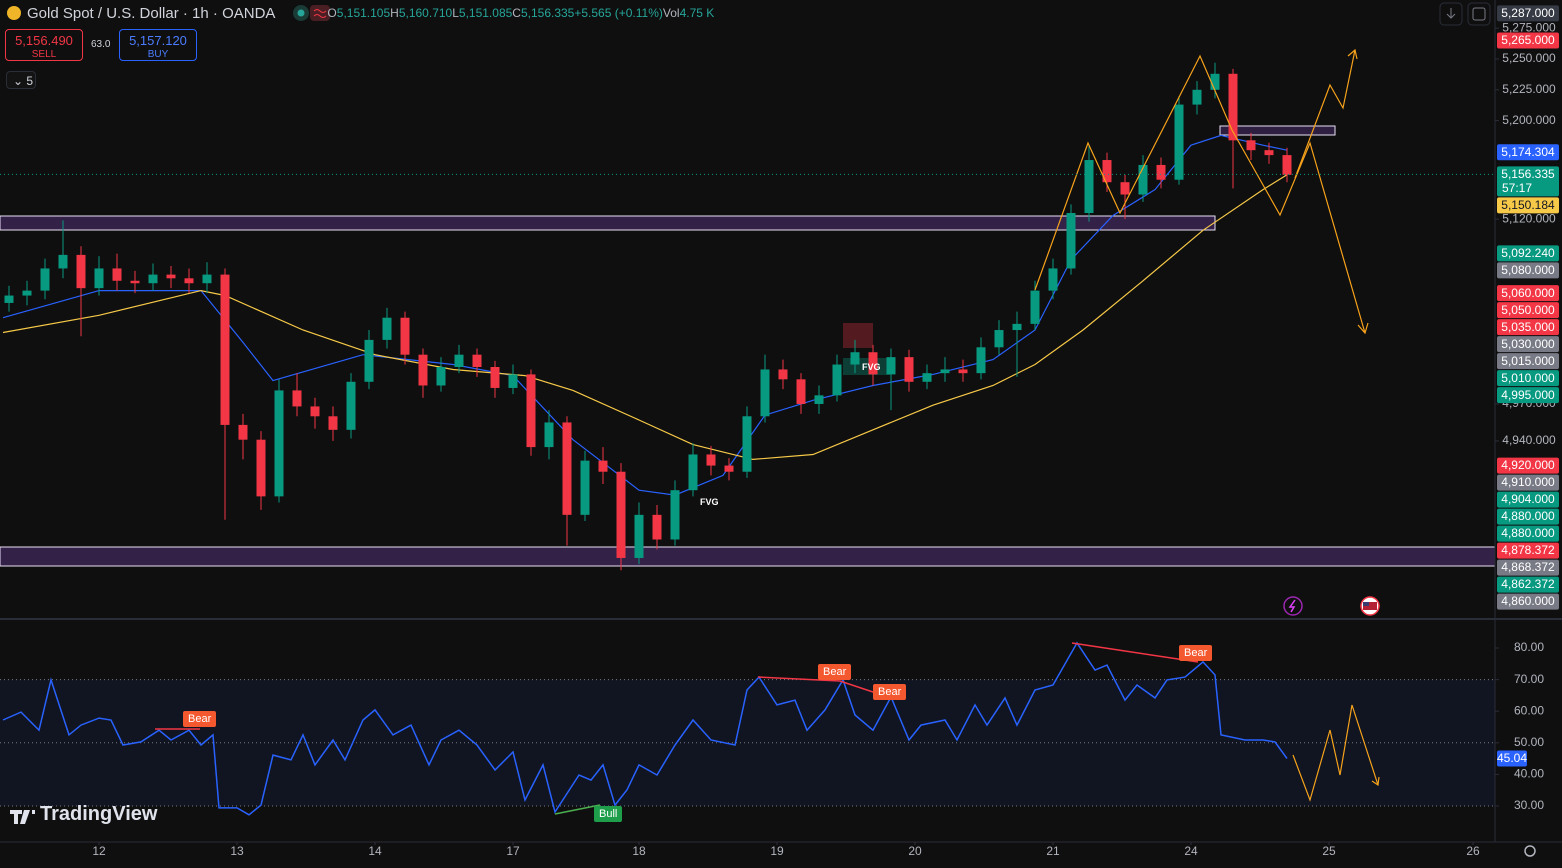 Image resolution: width=1562 pixels, height=868 pixels. I want to click on ohlc-value: 5,151.085, so click(485, 13).